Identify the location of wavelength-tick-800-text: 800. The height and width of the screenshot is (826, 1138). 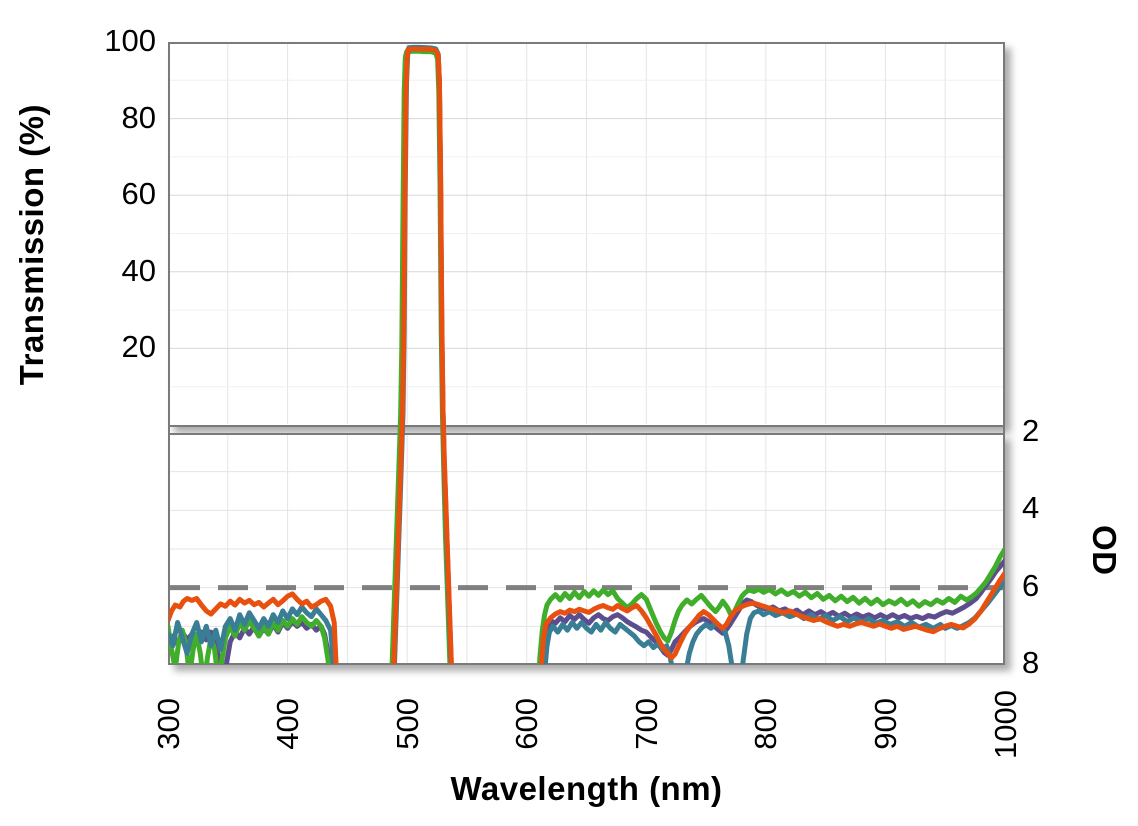
(766, 724).